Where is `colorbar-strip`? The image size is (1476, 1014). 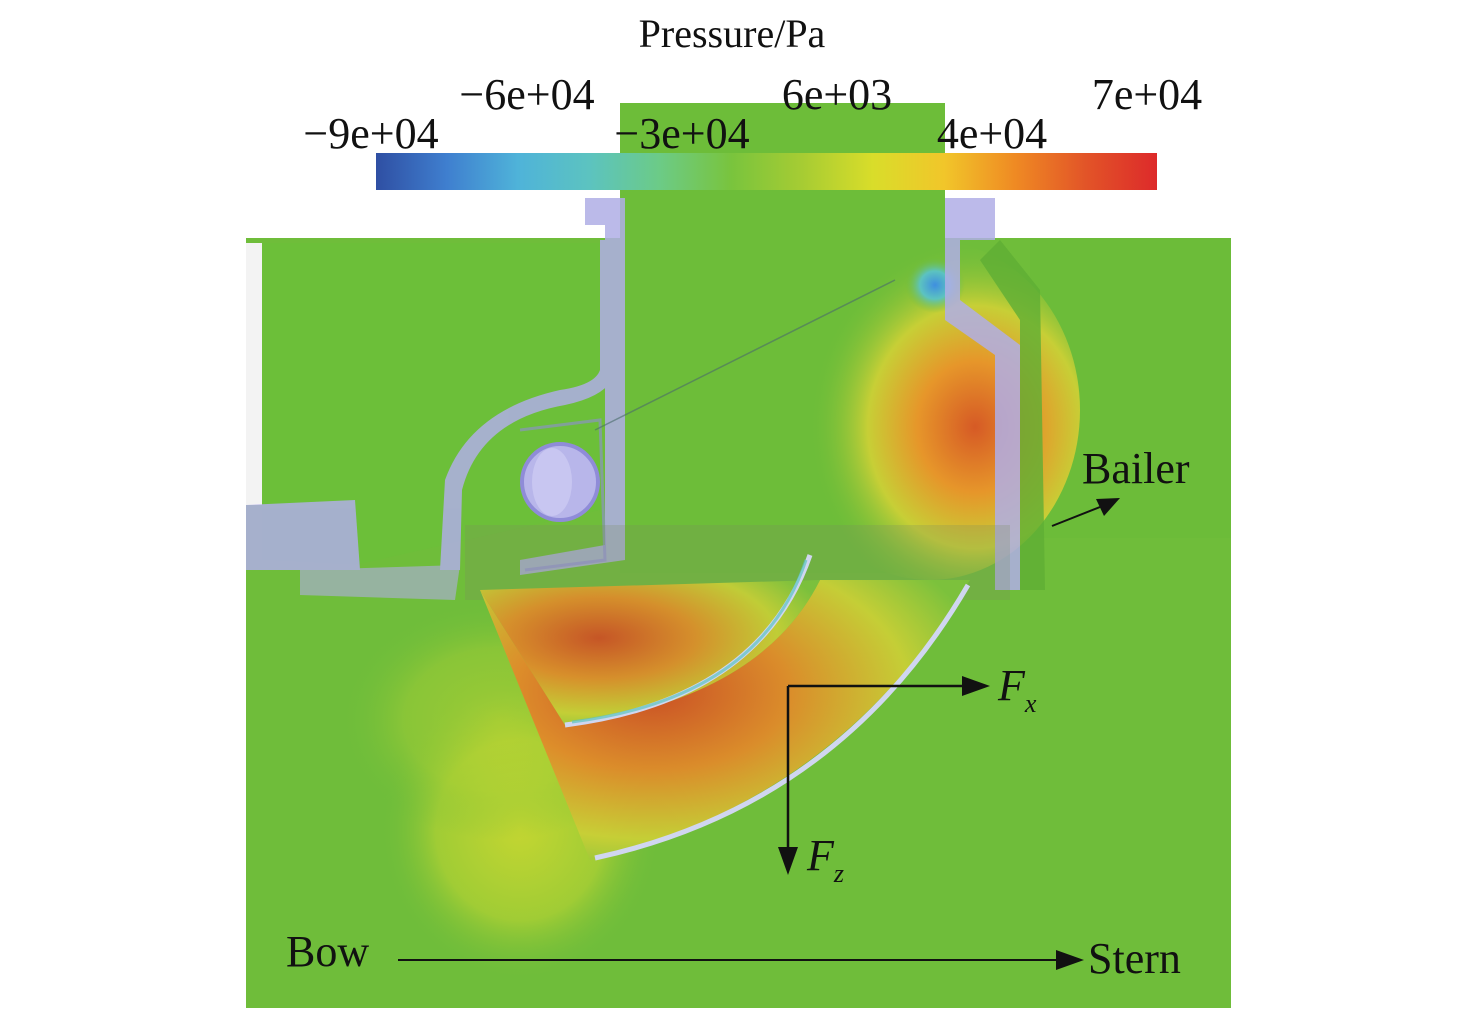 colorbar-strip is located at coordinates (766, 171).